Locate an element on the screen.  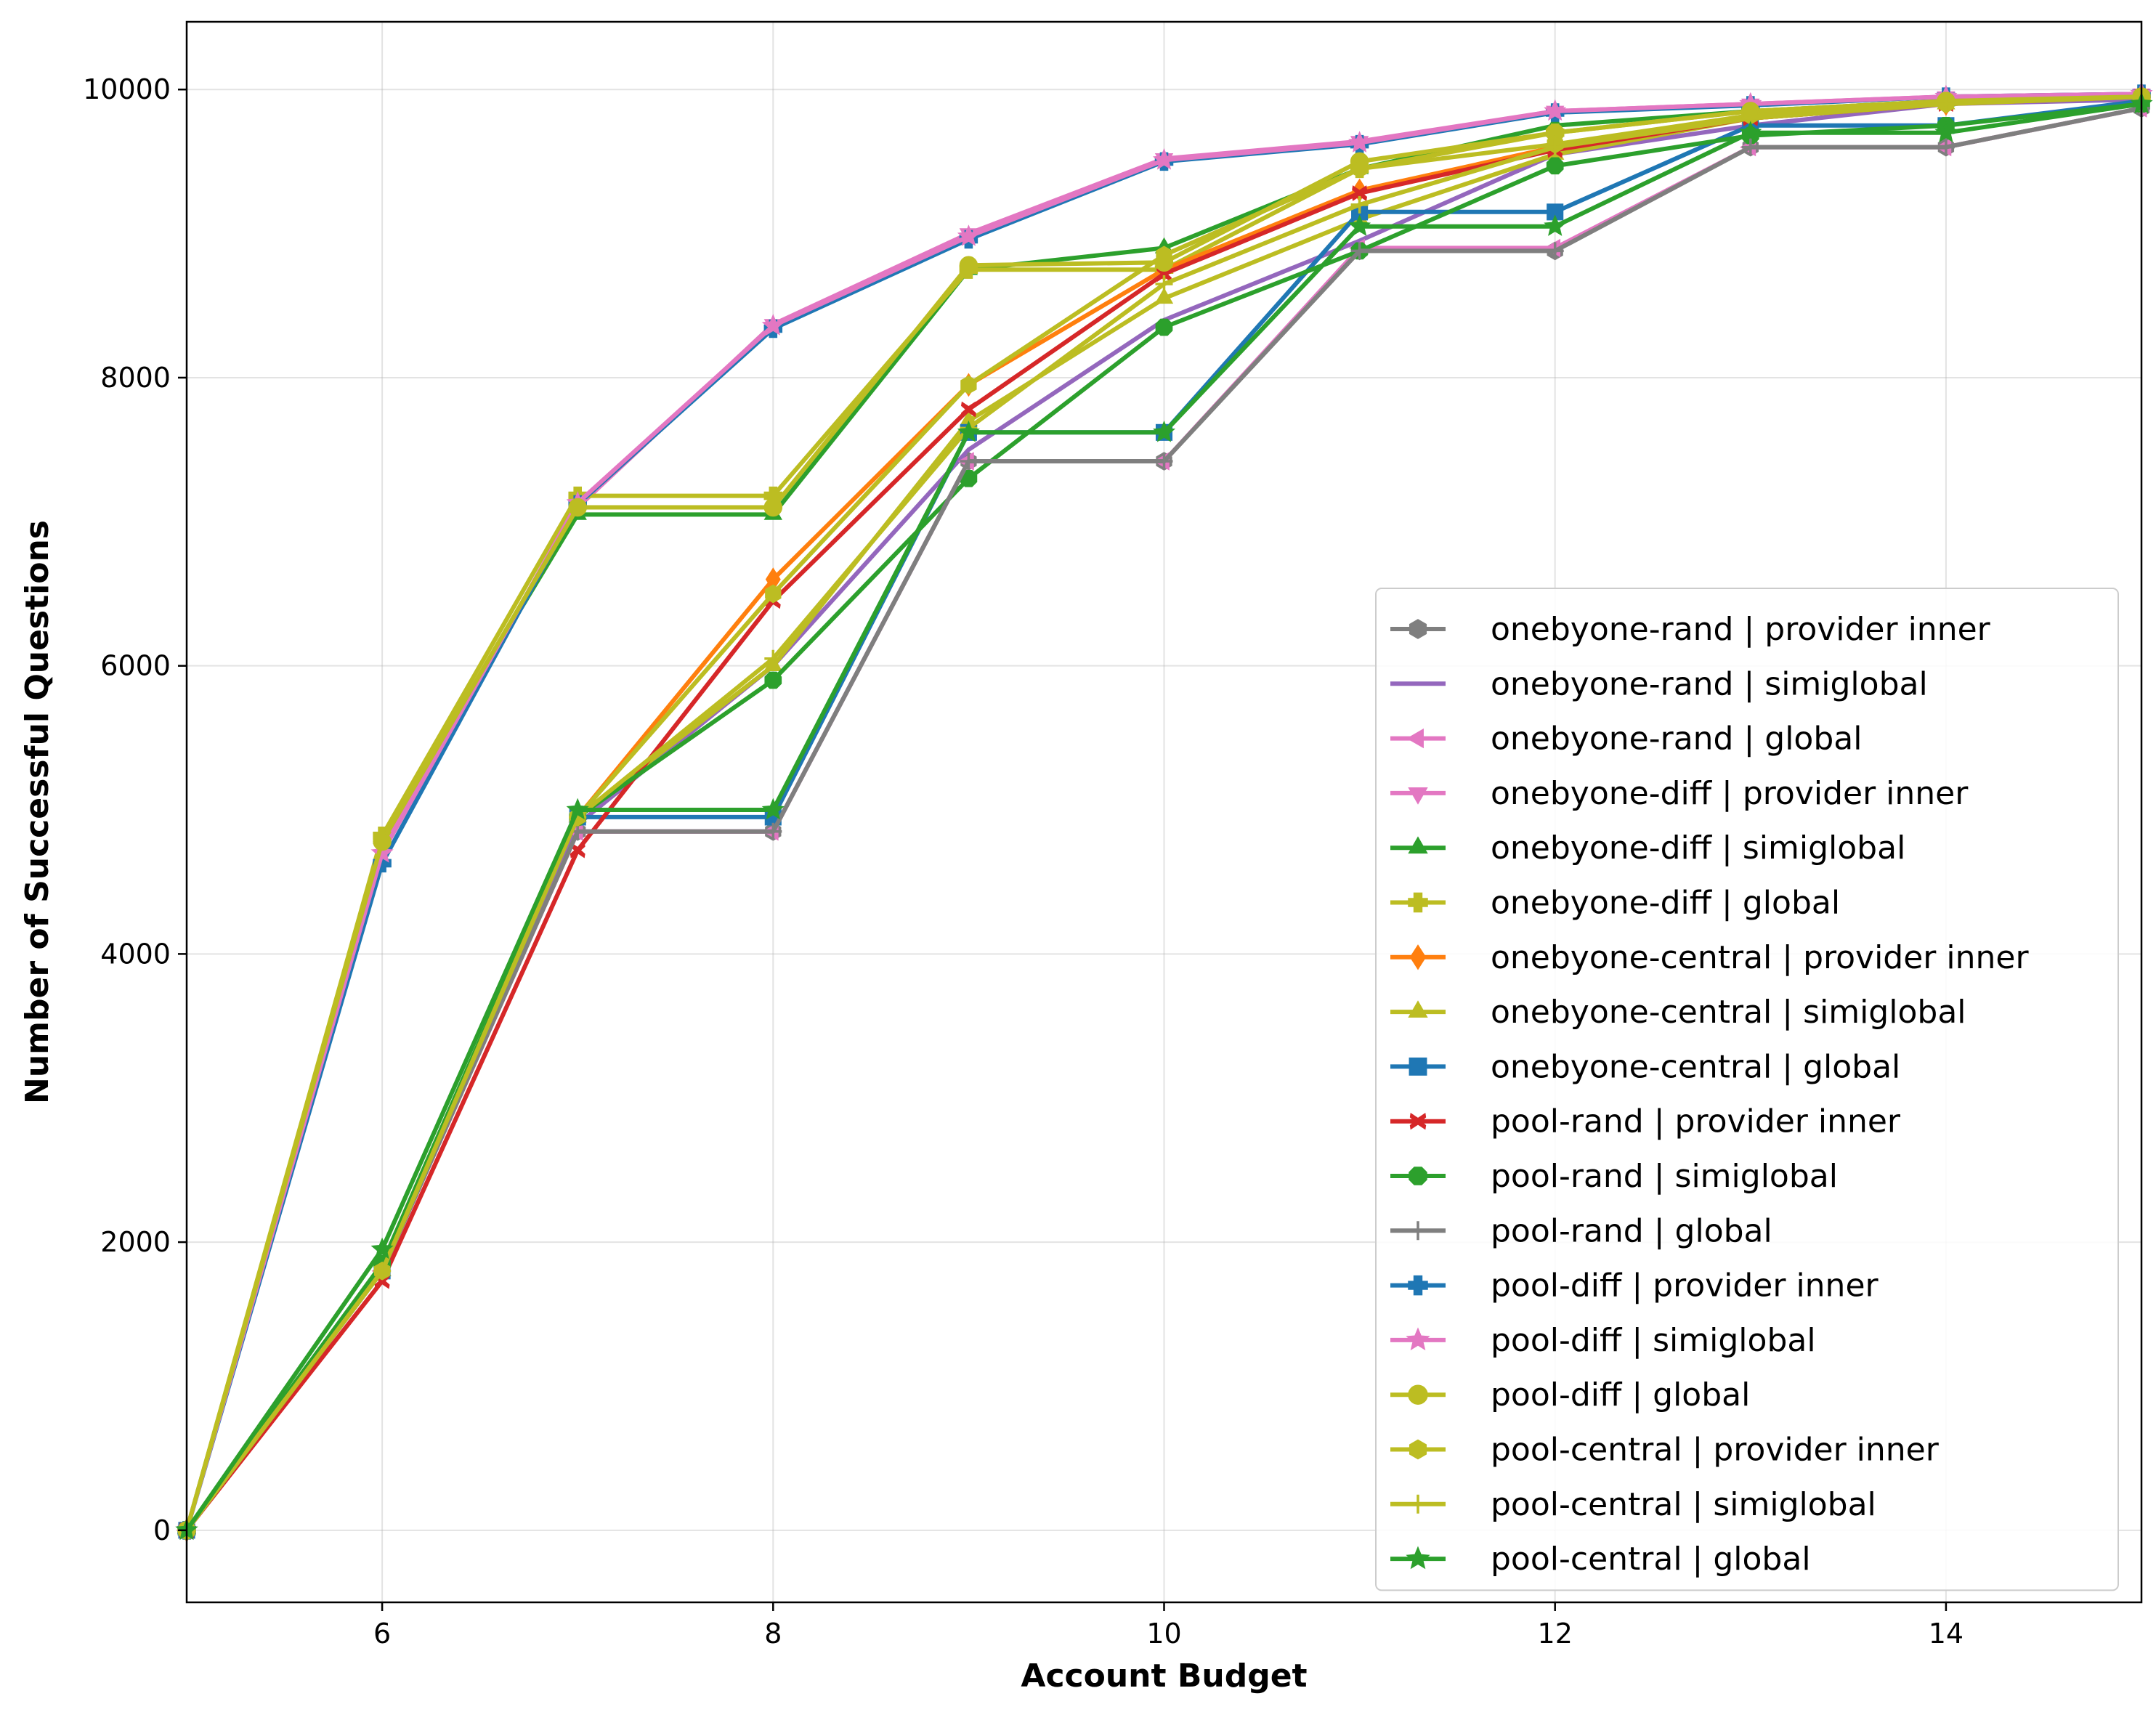
legend-label: pool-rand | provider inner is located at coordinates (1696, 1121).